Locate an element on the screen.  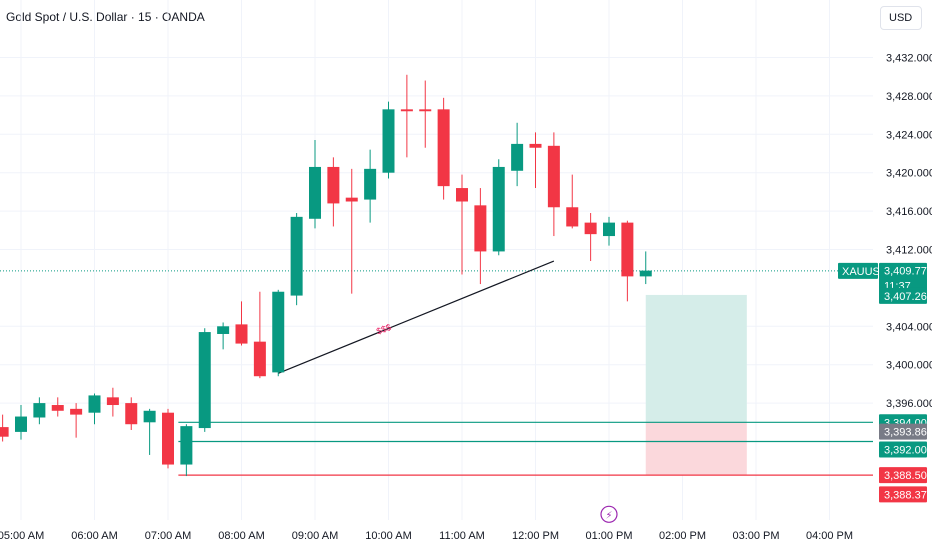
x-tick-label: 06:00 AM is located at coordinates (94, 536).